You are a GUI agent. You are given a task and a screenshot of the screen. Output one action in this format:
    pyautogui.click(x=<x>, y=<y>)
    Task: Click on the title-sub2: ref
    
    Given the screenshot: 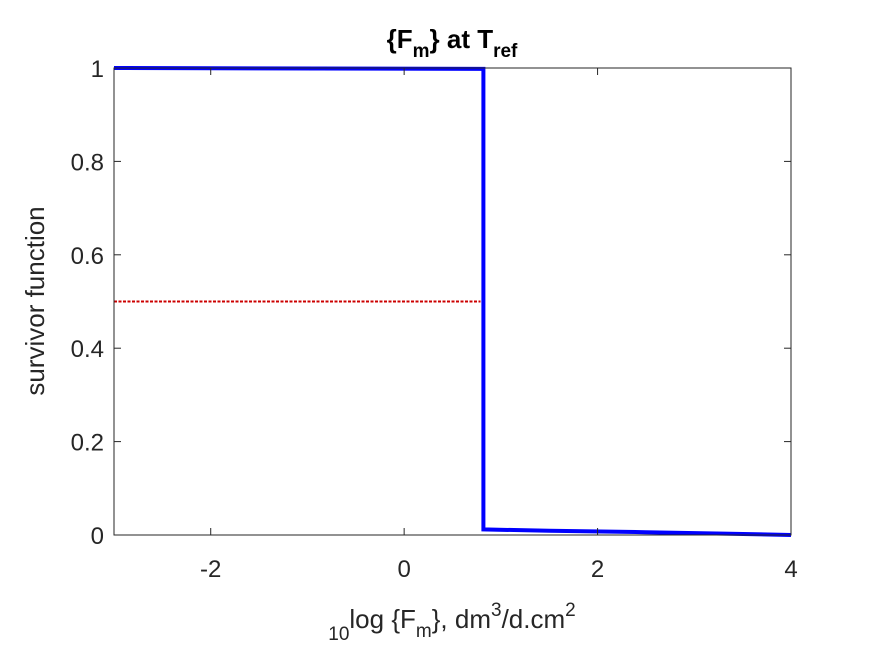 What is the action you would take?
    pyautogui.click(x=505, y=51)
    